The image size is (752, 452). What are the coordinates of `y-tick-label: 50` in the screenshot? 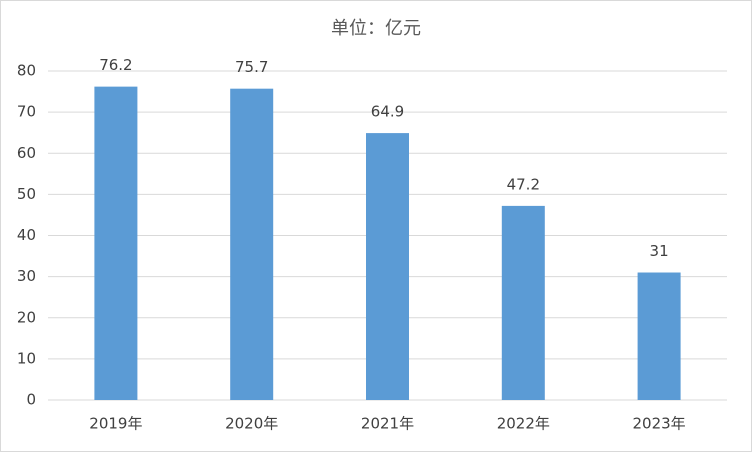 It's located at (26, 194).